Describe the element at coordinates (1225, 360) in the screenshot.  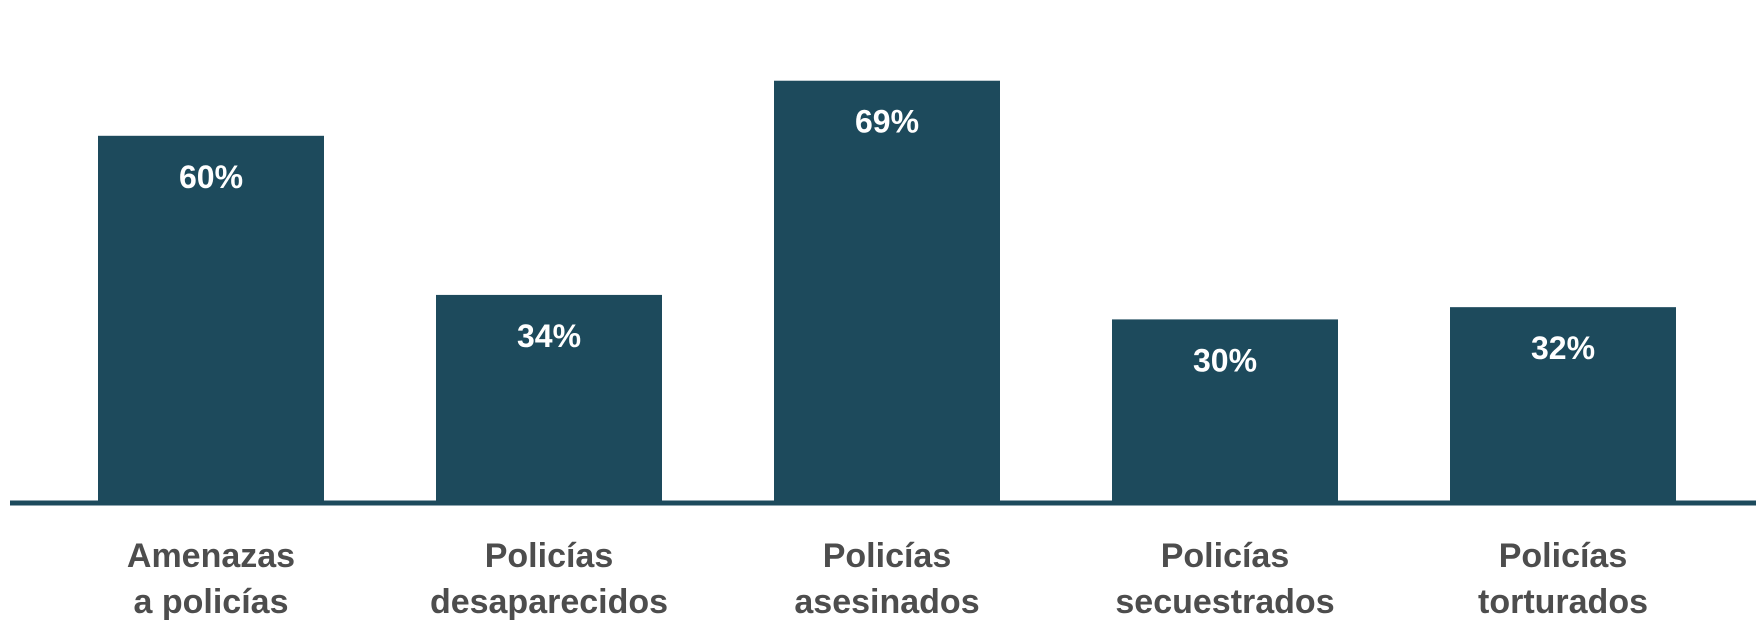
I see `value-label-3: 30%` at that location.